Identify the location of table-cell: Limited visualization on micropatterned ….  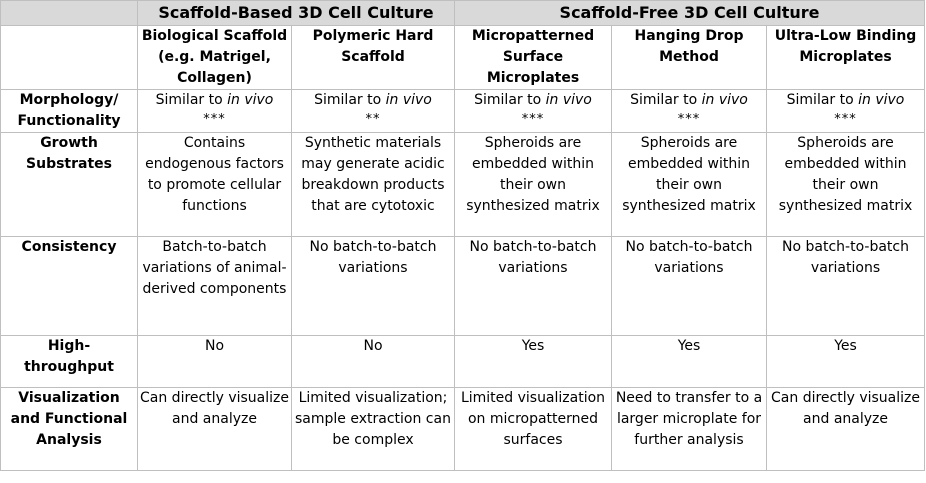
(533, 429).